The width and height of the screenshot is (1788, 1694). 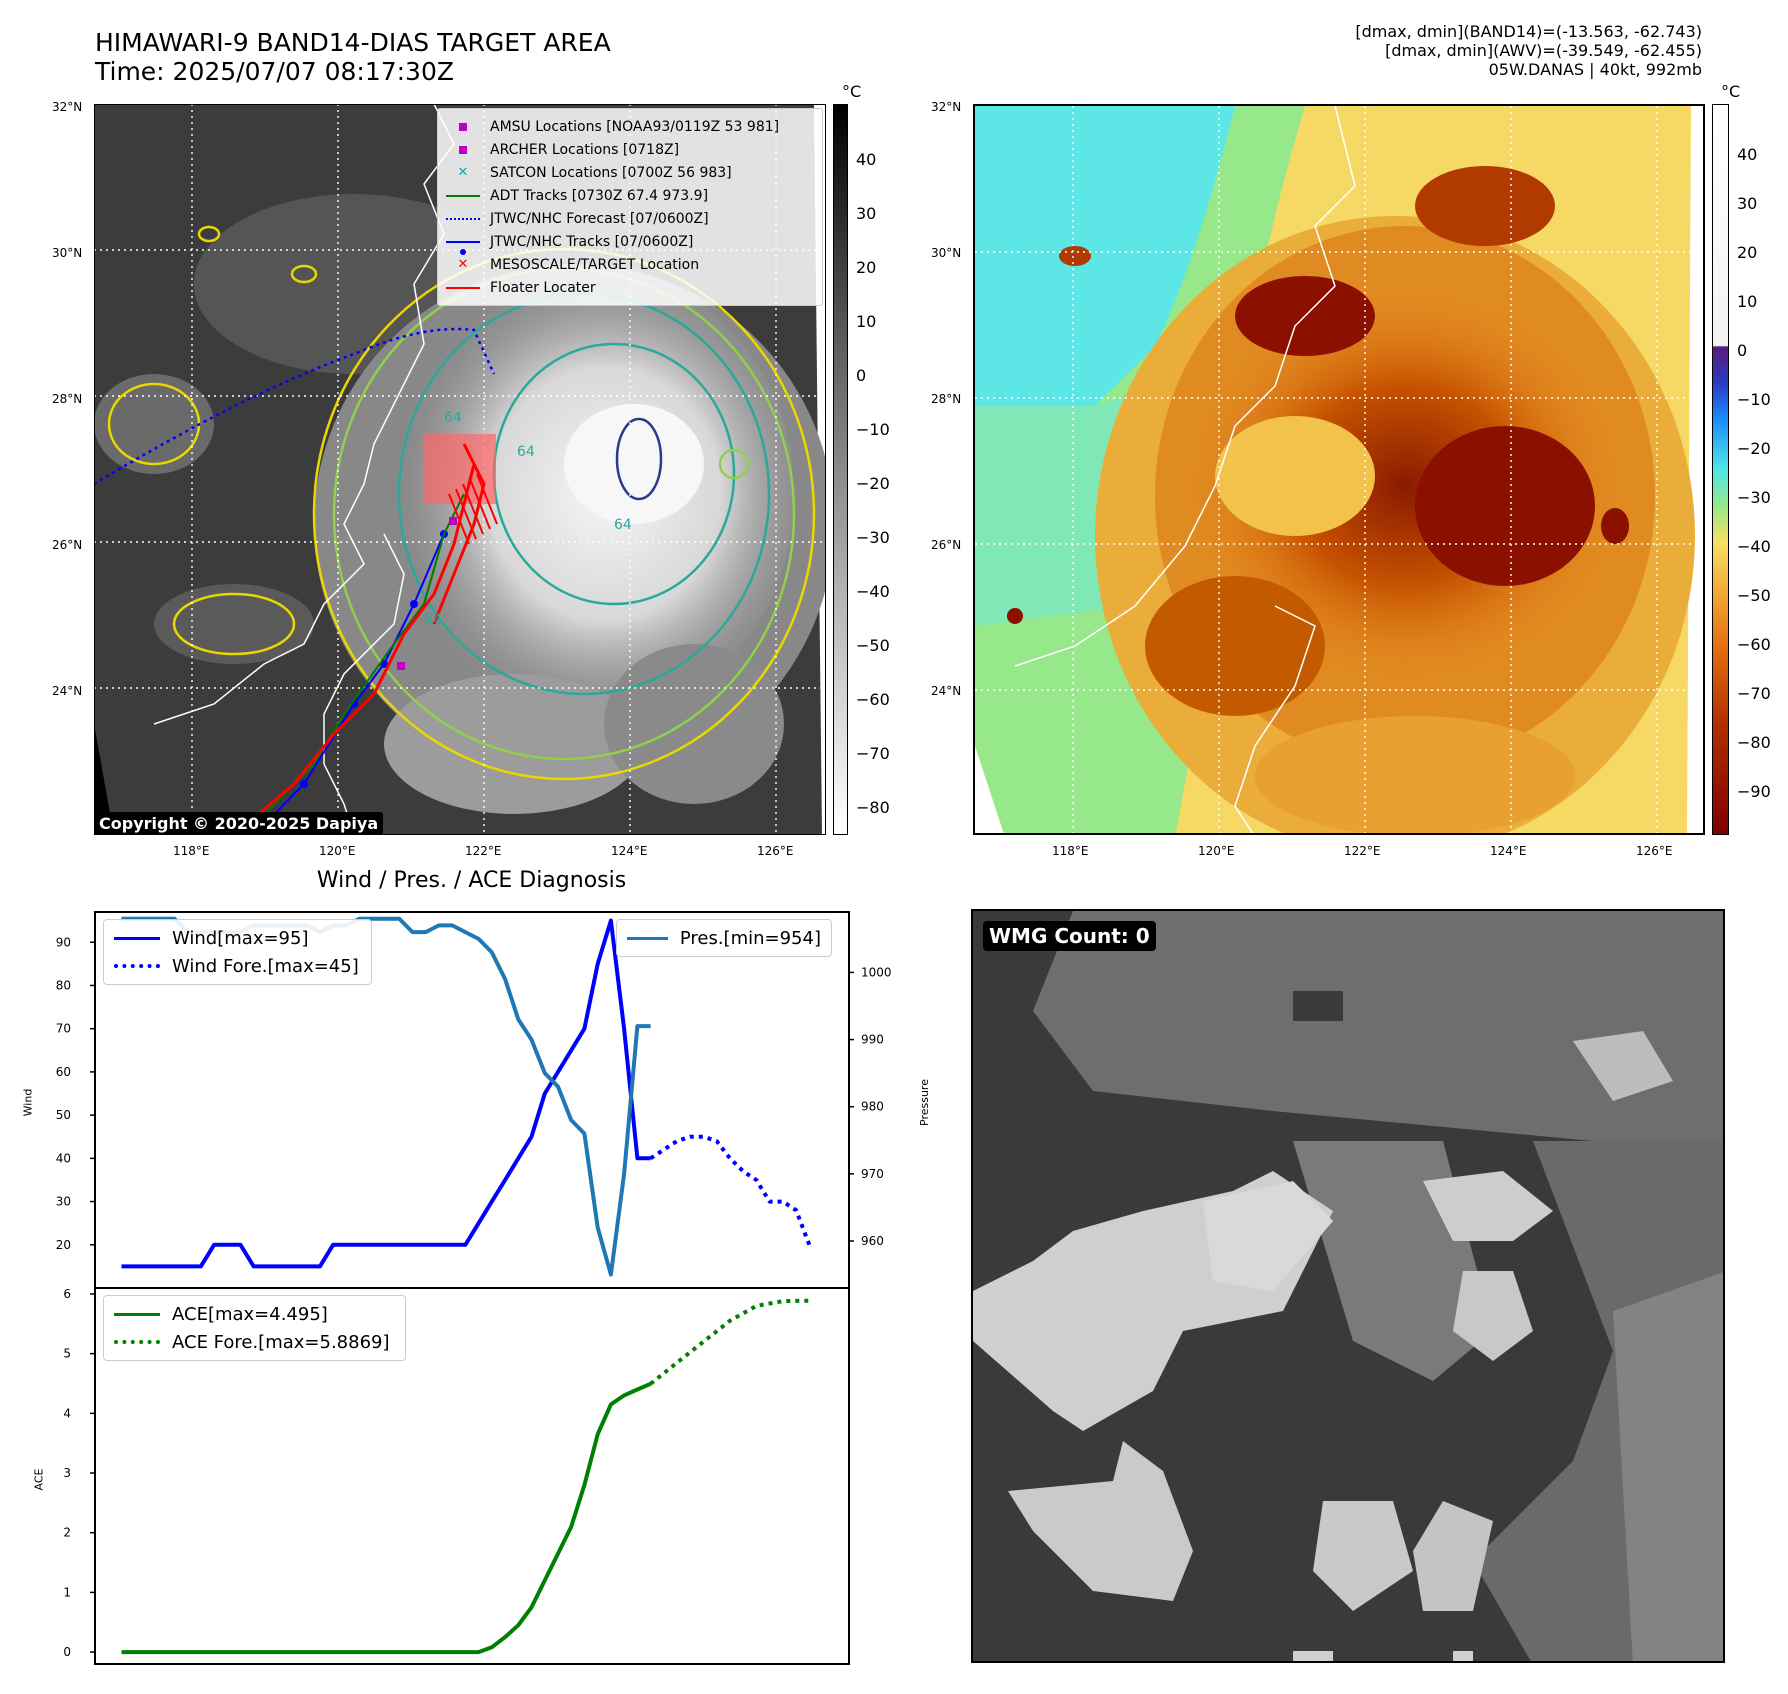 What do you see at coordinates (647, 938) in the screenshot?
I see `steelblue-line-icon` at bounding box center [647, 938].